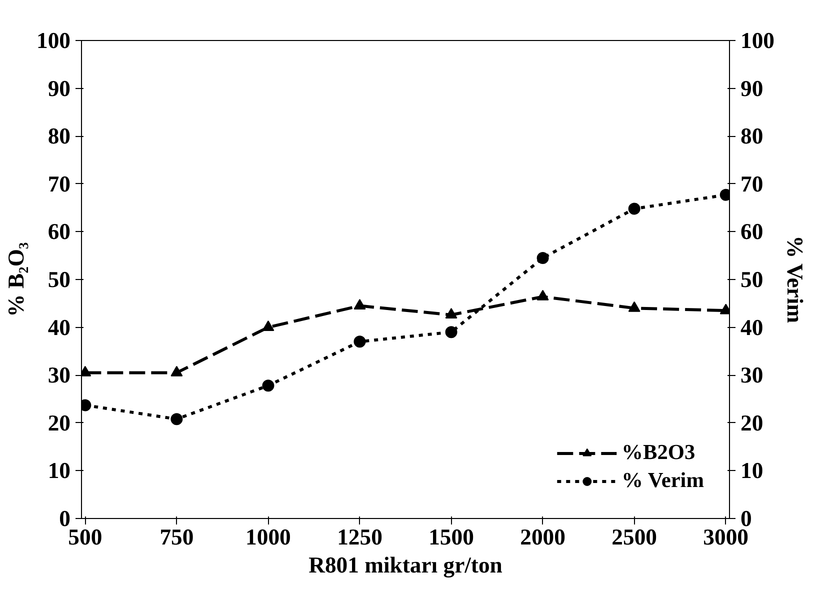 The height and width of the screenshot is (590, 820). Describe the element at coordinates (752, 423) in the screenshot. I see `y2-tick-label: 20` at that location.